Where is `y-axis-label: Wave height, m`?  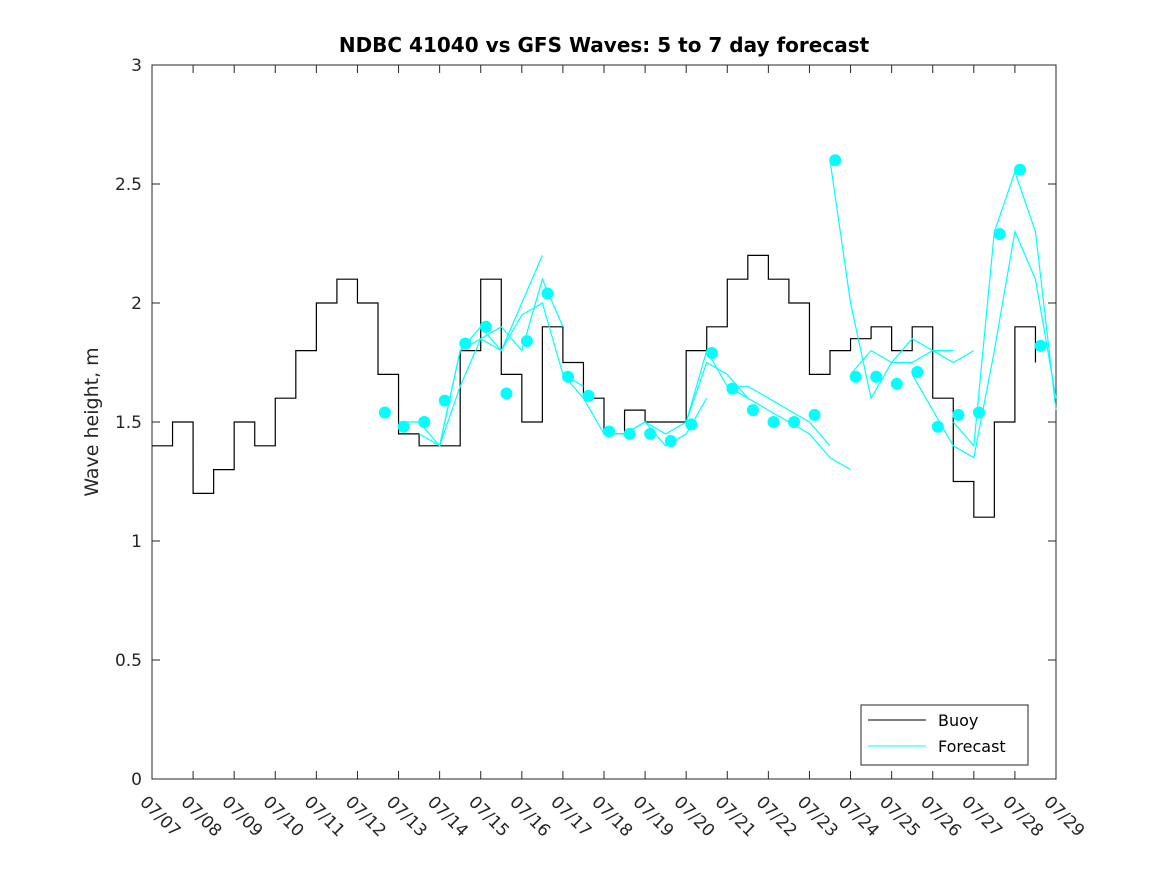
y-axis-label: Wave height, m is located at coordinates (92, 421).